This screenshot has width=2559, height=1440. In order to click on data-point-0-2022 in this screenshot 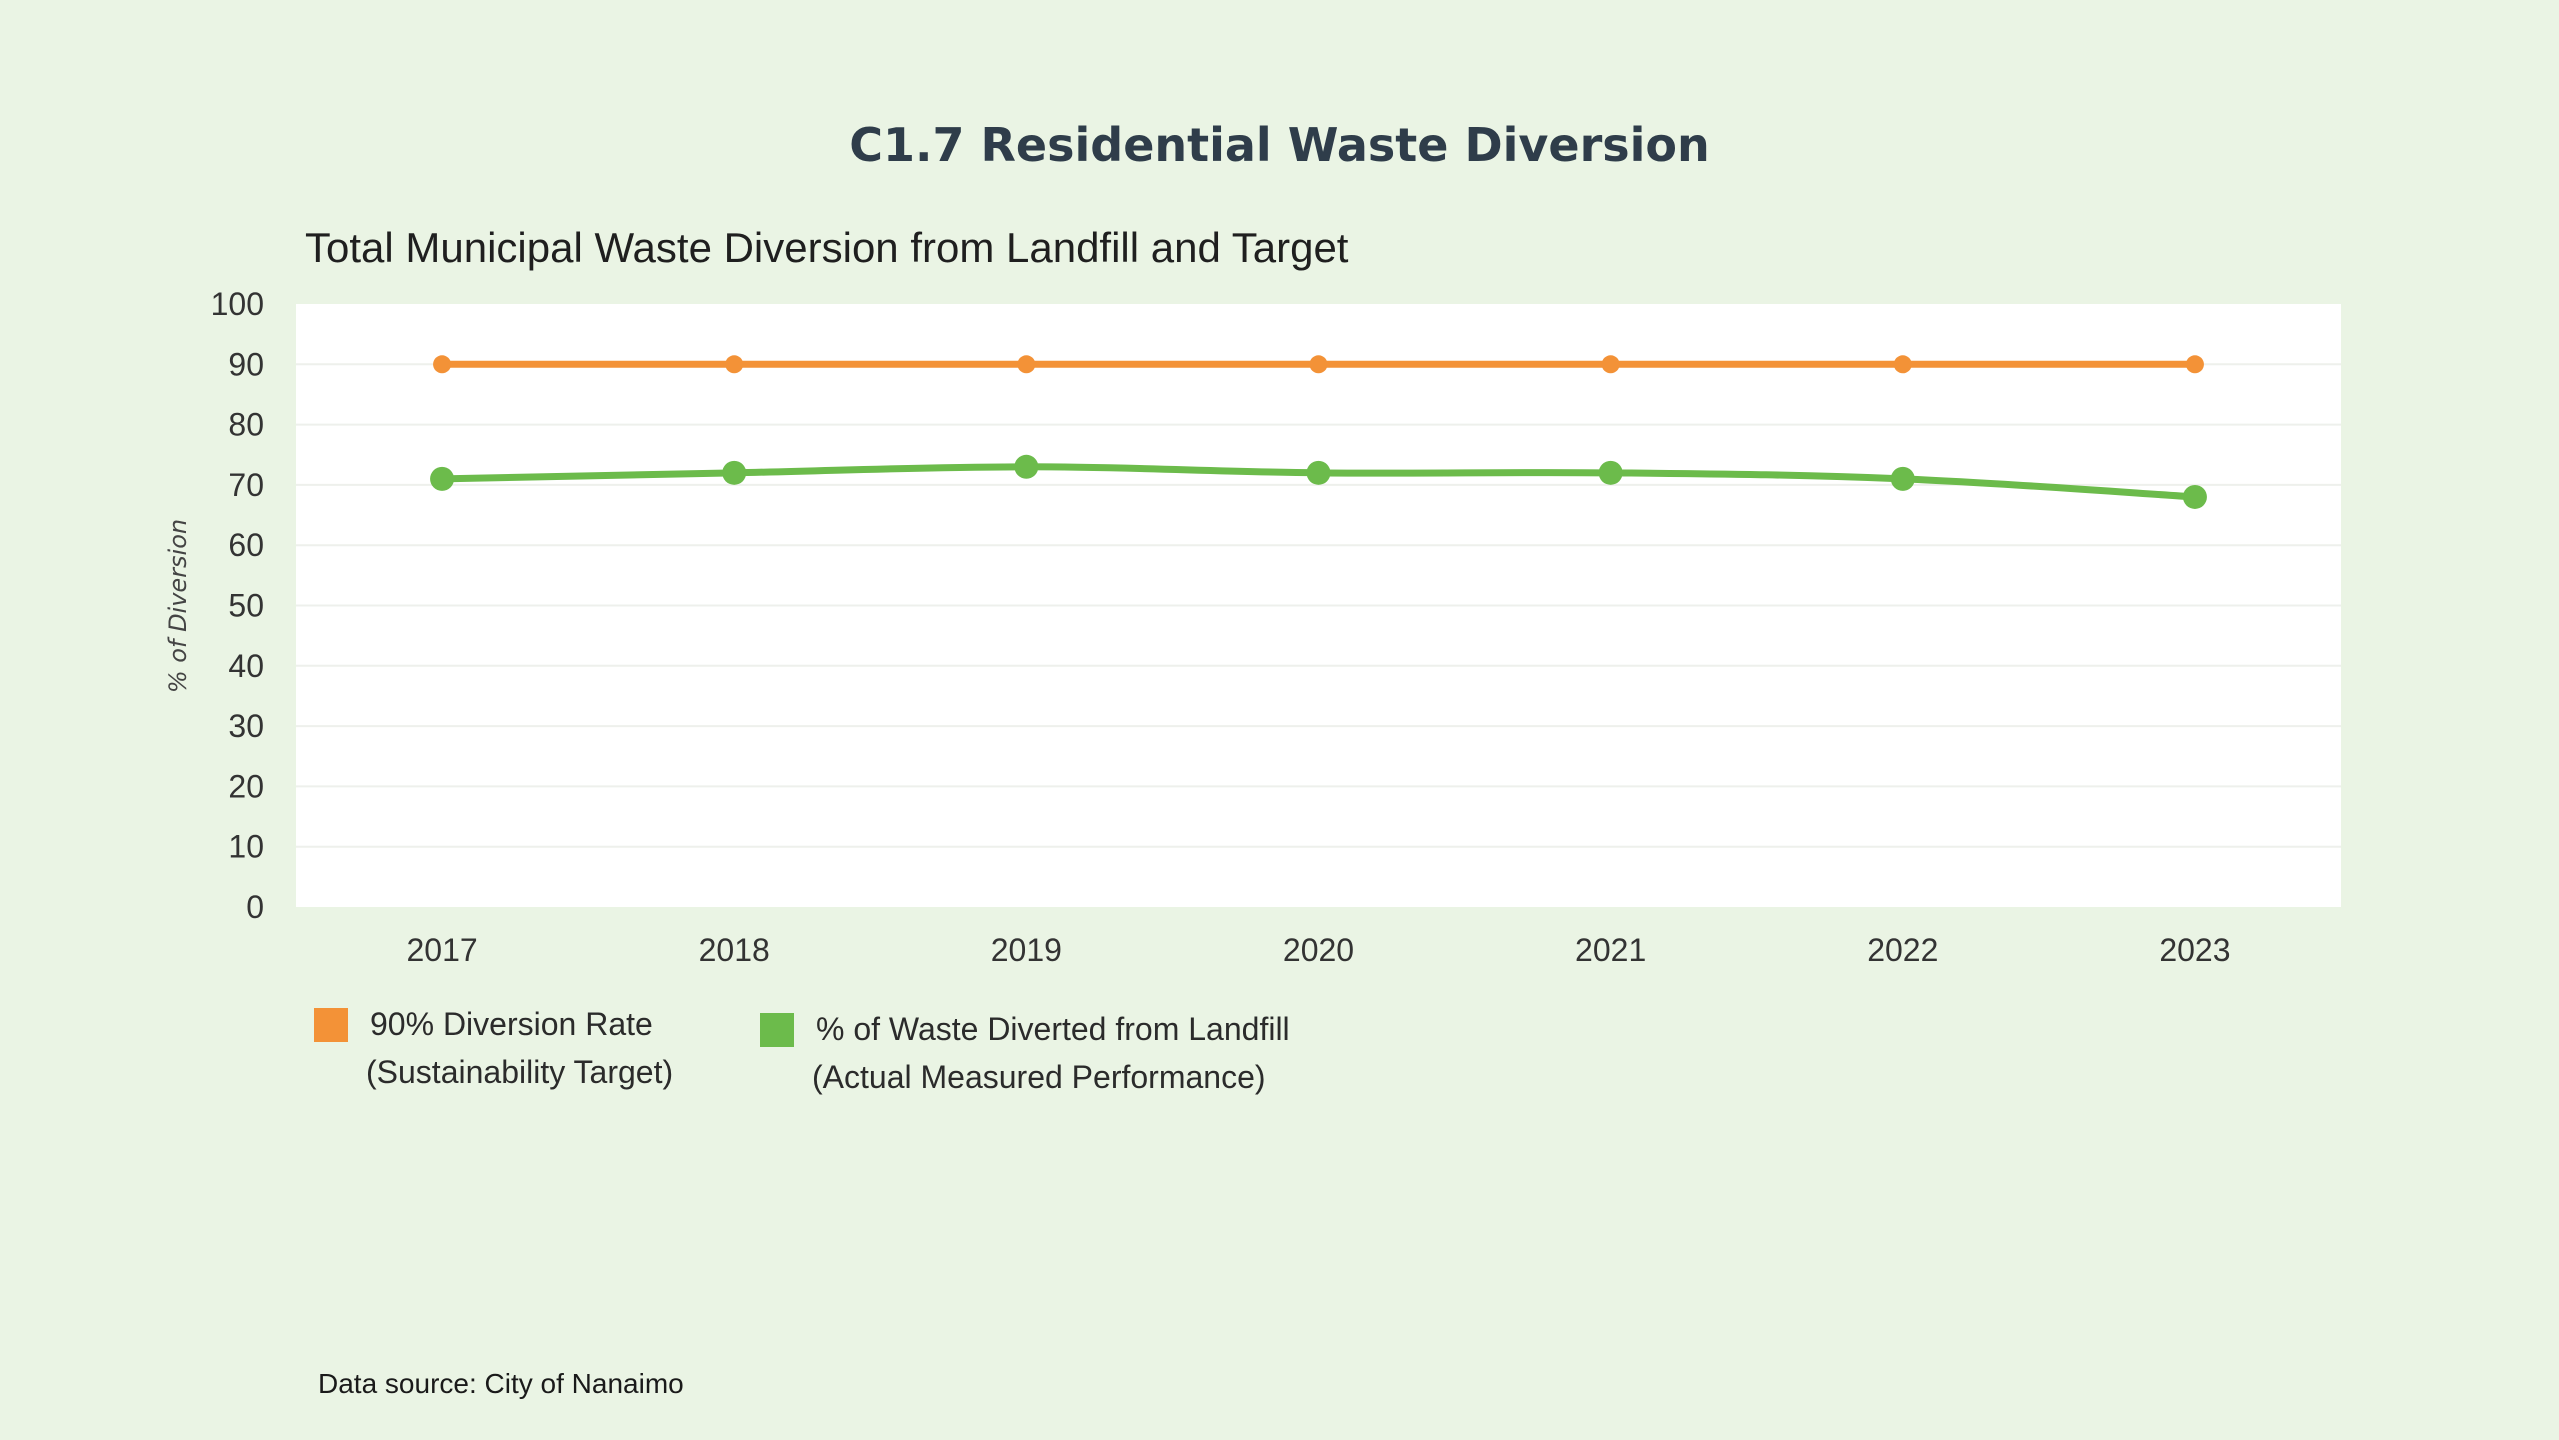, I will do `click(1902, 364)`.